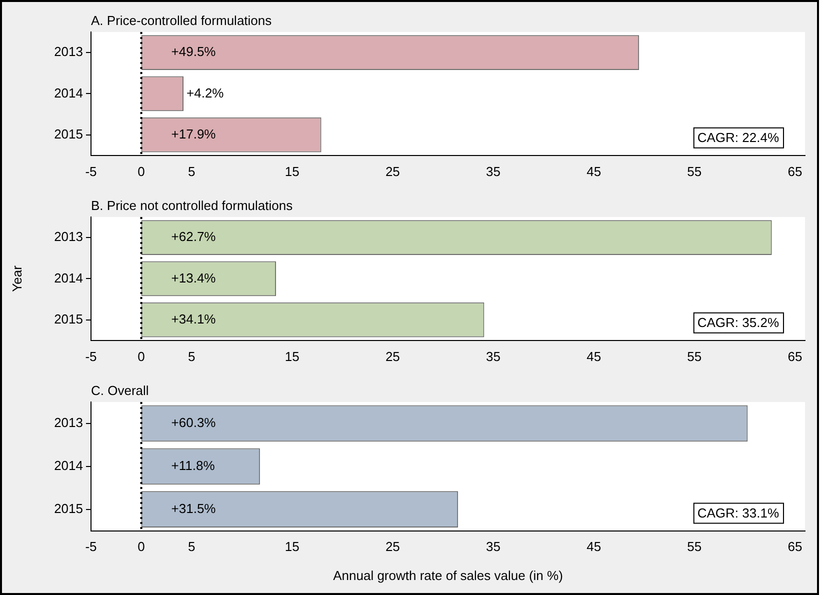 Image resolution: width=823 pixels, height=595 pixels. What do you see at coordinates (120, 390) in the screenshot?
I see `chart-title: C. Overall` at bounding box center [120, 390].